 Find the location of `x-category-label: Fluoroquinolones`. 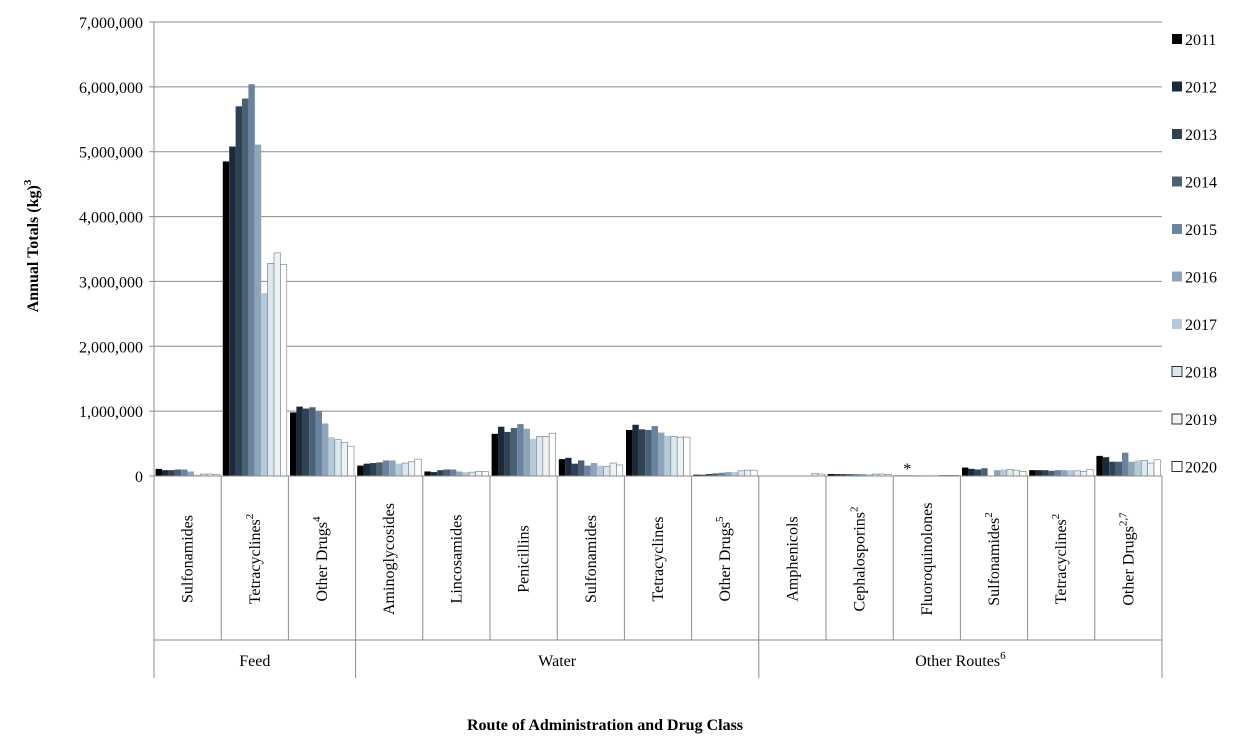

x-category-label: Fluoroquinolones is located at coordinates (927, 559).